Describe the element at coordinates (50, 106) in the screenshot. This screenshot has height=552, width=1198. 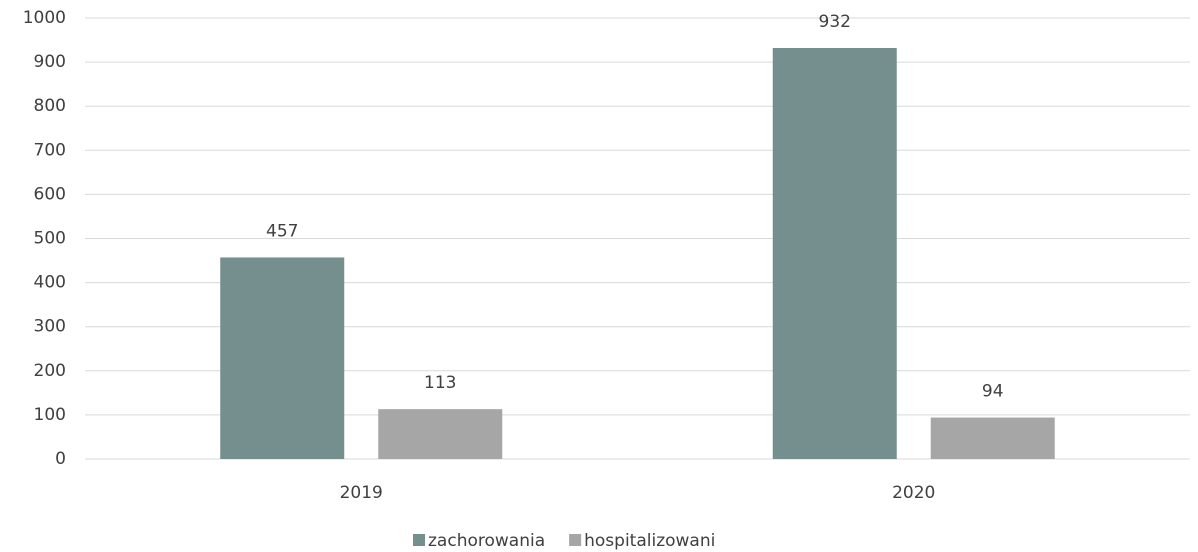
I see `y-tick-label: 800` at that location.